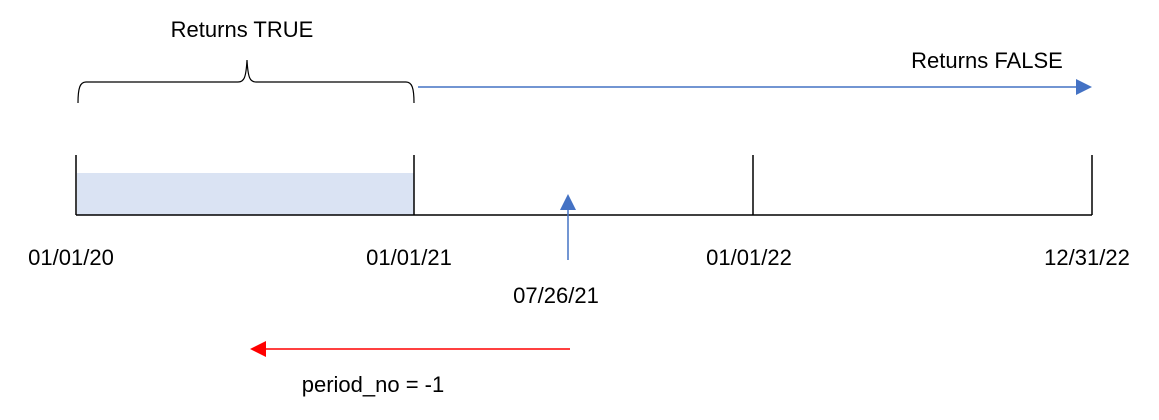 The image size is (1159, 420). I want to click on date-label: 01/01/20, so click(71, 257).